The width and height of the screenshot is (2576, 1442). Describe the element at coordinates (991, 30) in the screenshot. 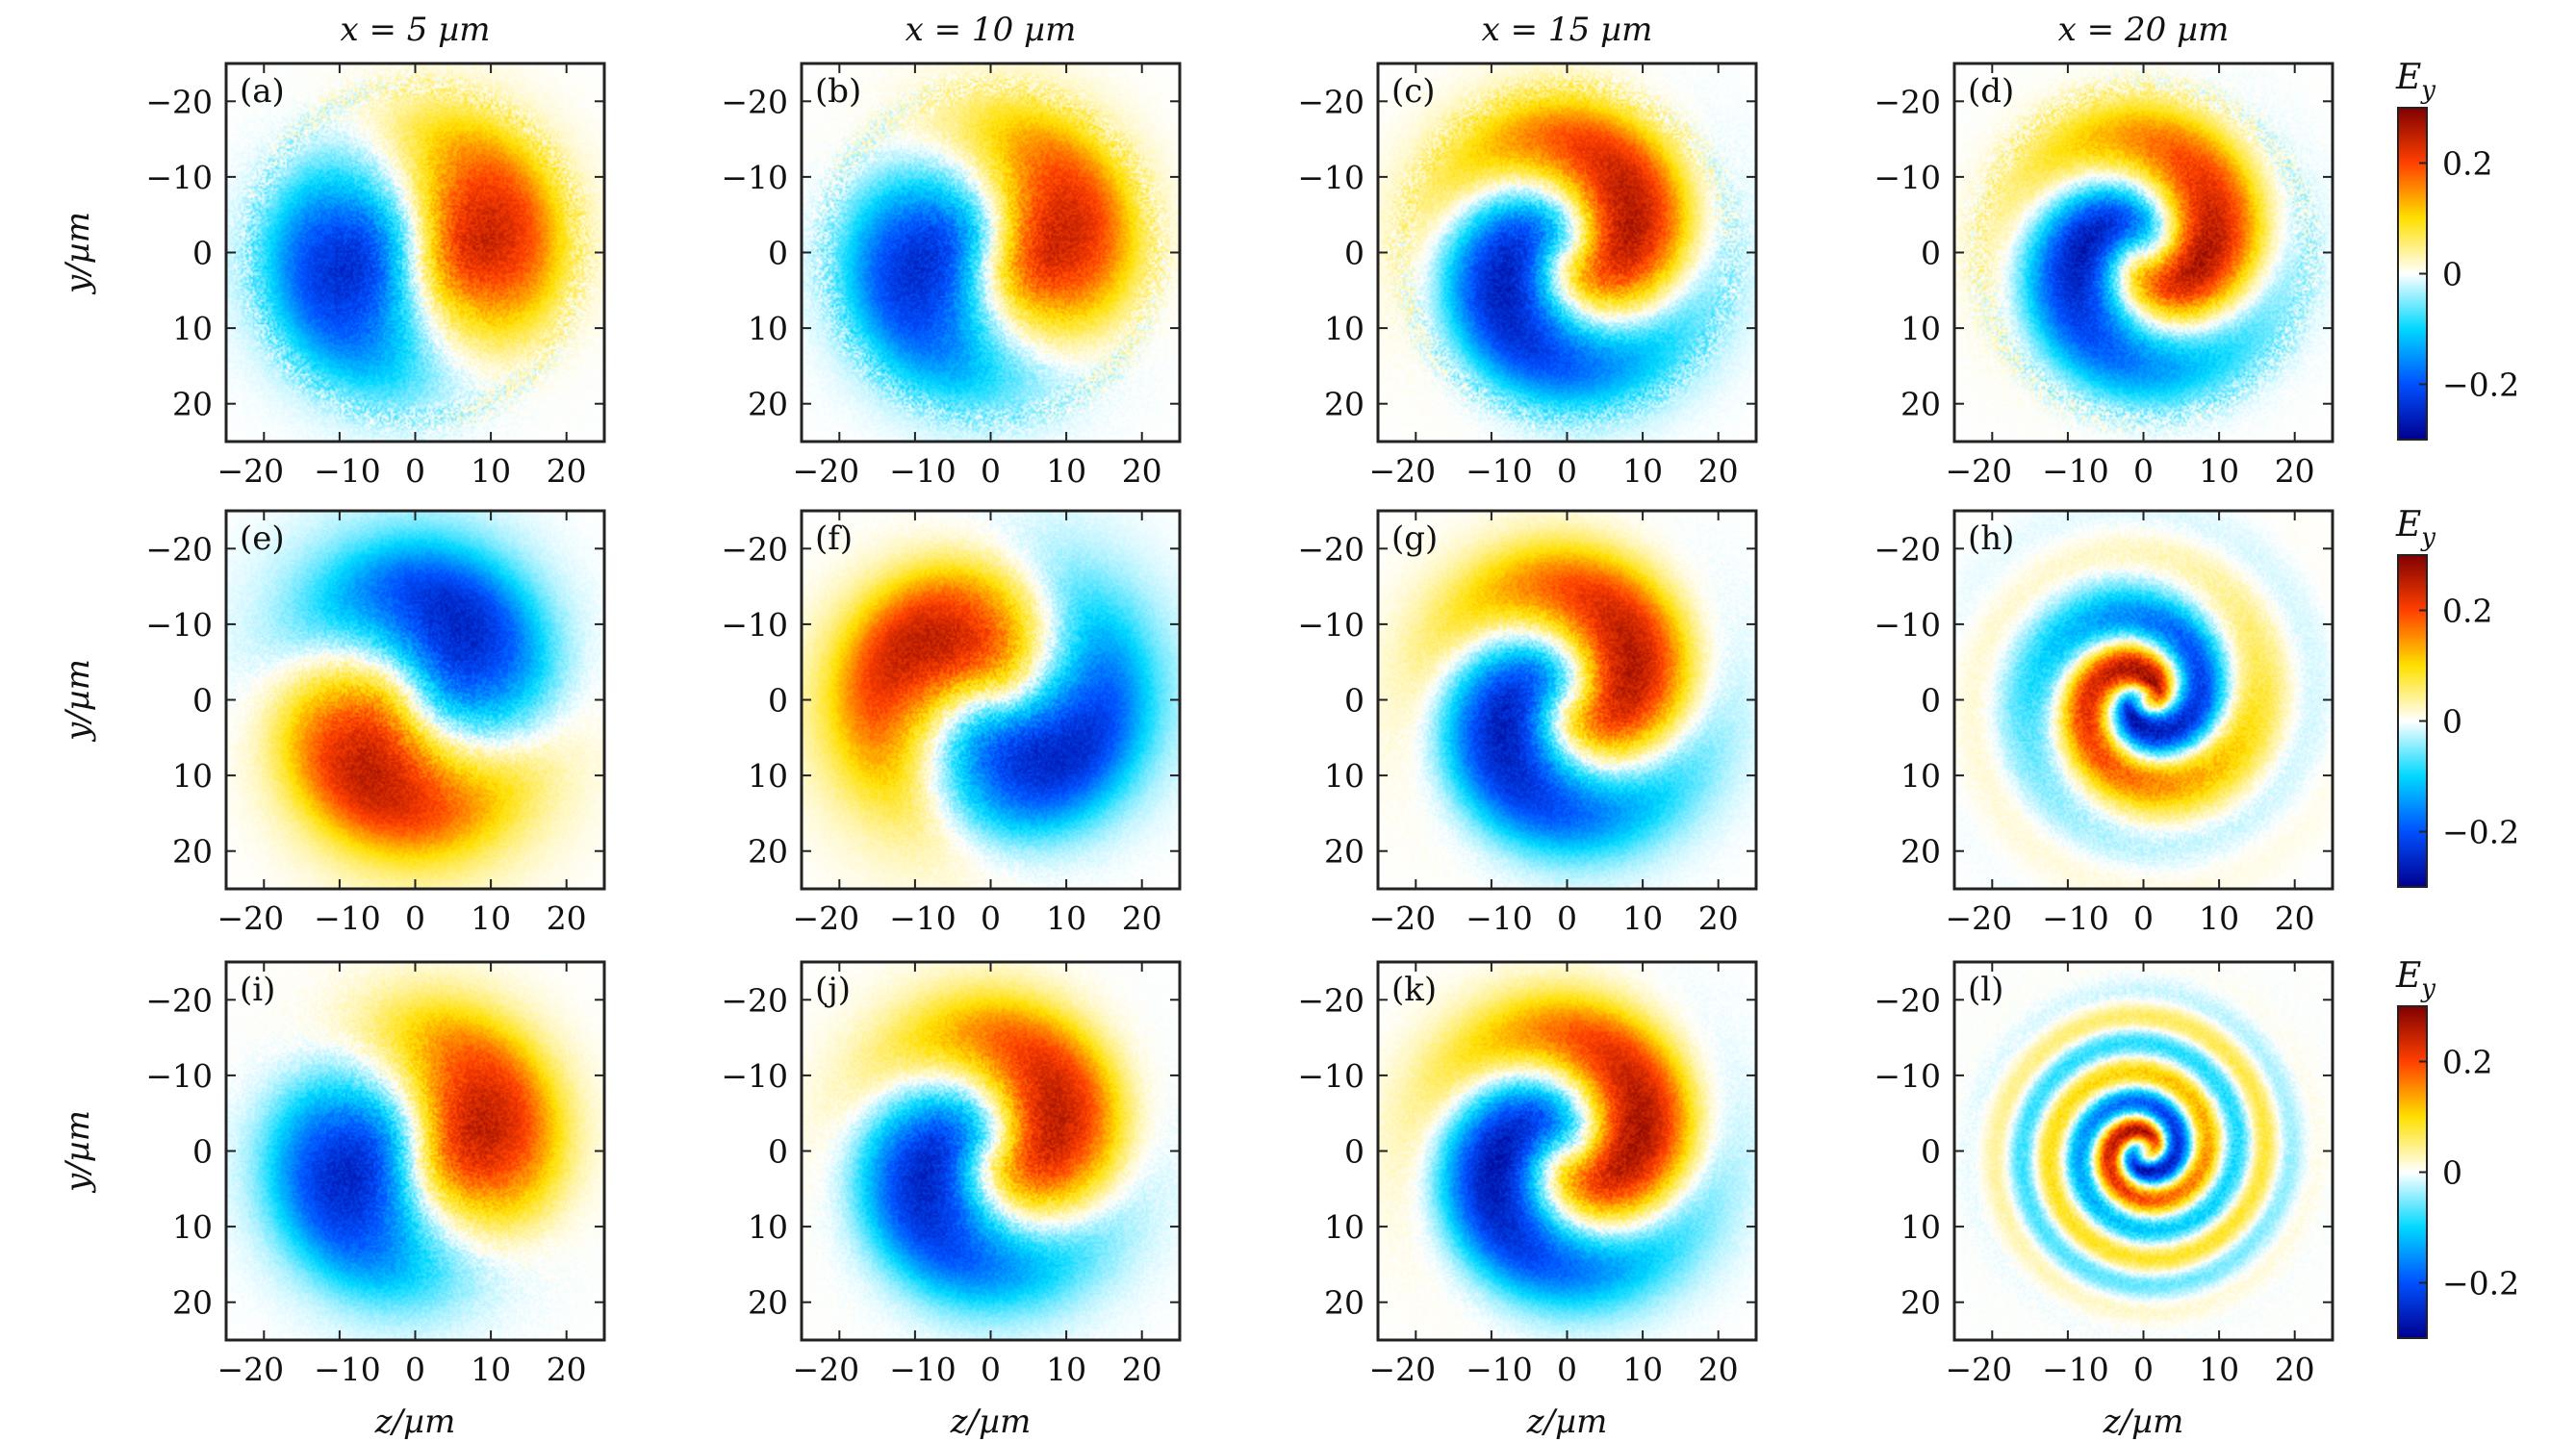

I see `column-title-2: x = 10 µm` at that location.